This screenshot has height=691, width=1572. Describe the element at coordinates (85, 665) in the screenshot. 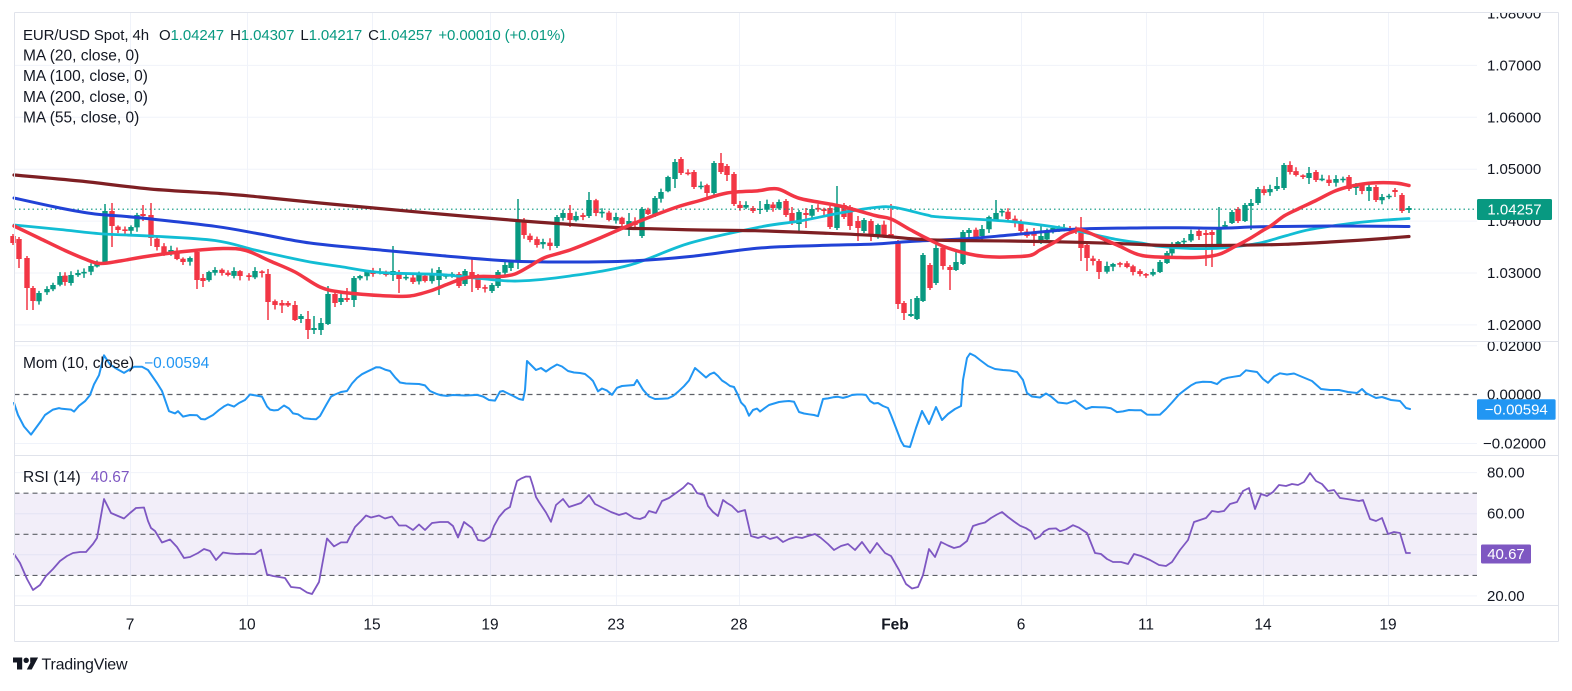

I see `svg-text: TradingView` at that location.